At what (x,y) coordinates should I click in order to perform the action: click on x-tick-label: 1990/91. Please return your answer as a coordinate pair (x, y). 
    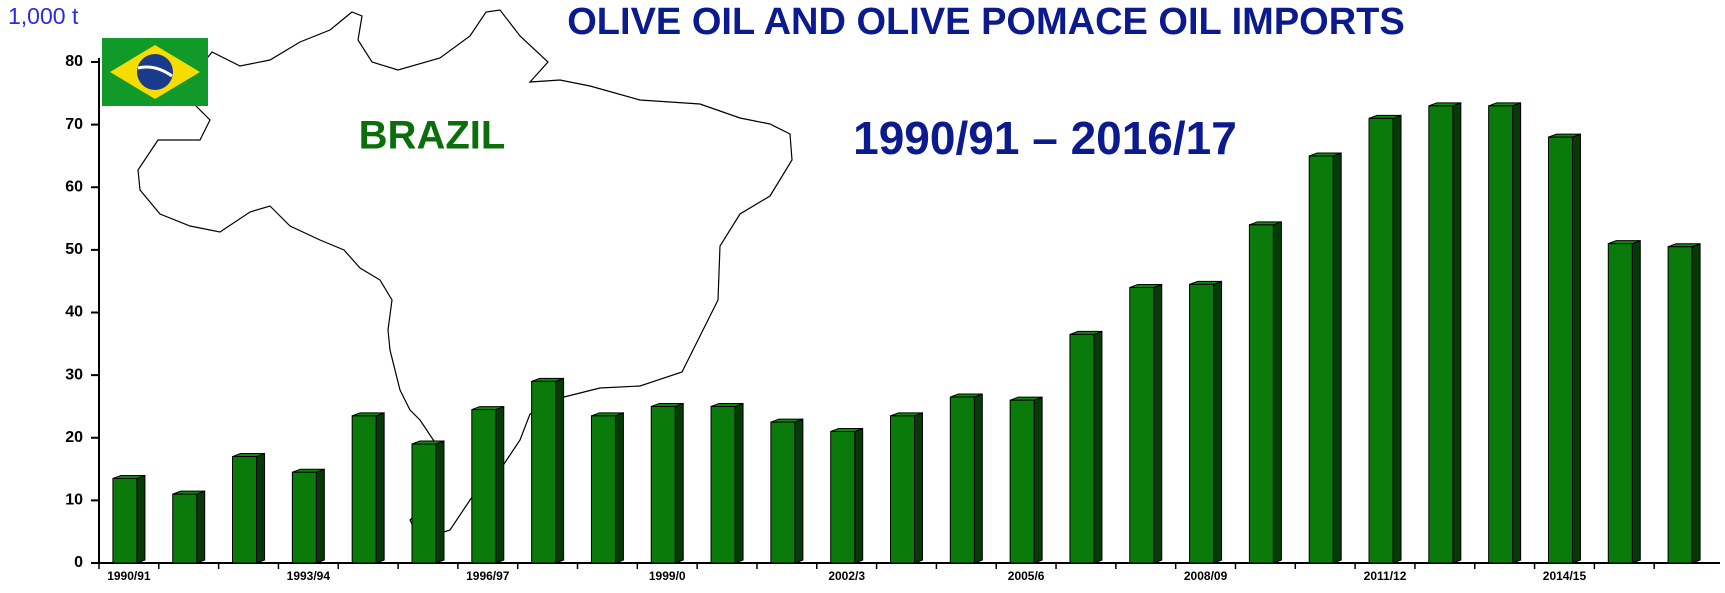
    Looking at the image, I should click on (129, 576).